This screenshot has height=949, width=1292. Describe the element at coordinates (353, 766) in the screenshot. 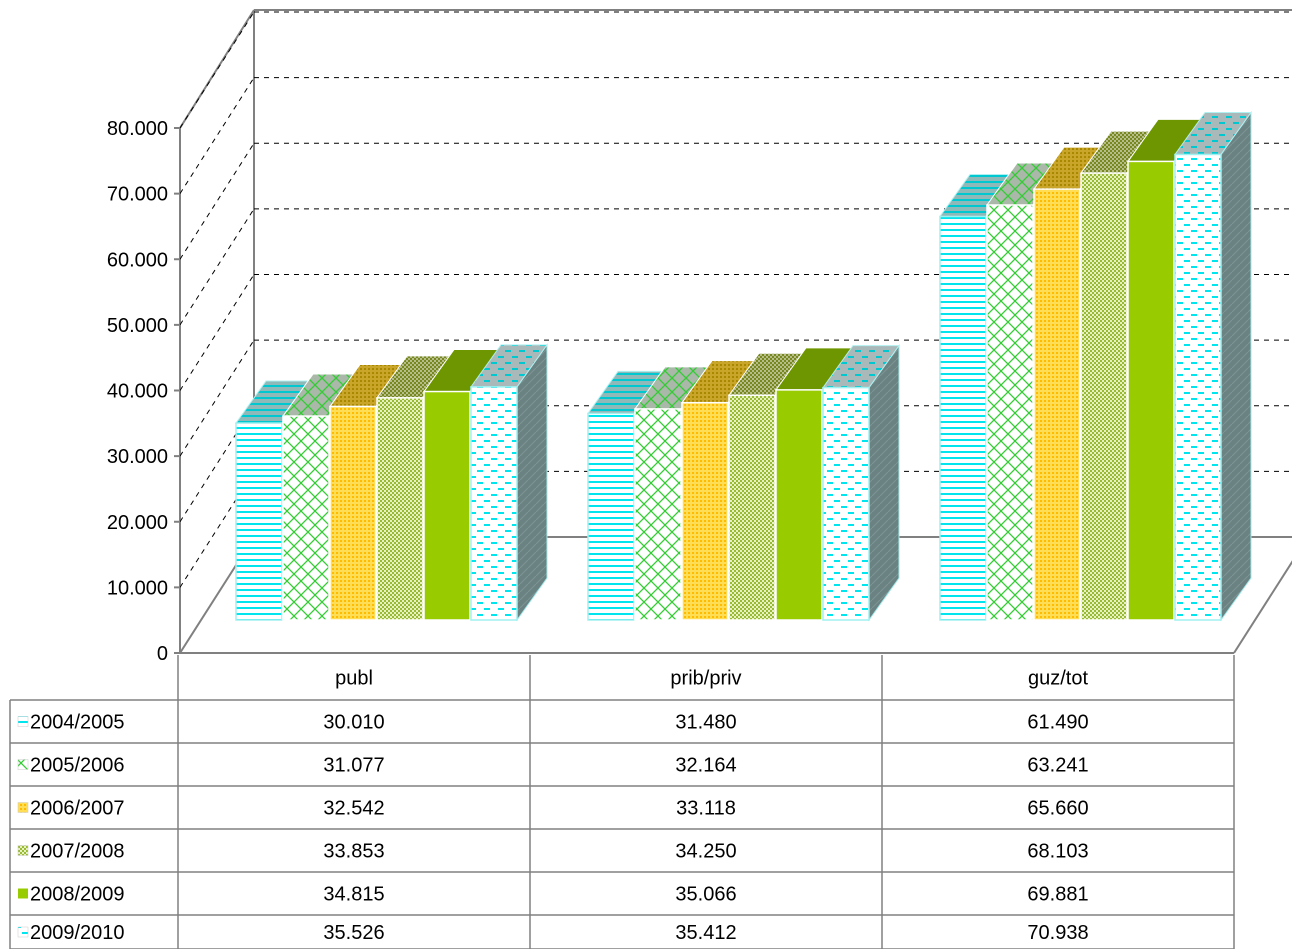

I see `table-cell-value: 31.077` at that location.